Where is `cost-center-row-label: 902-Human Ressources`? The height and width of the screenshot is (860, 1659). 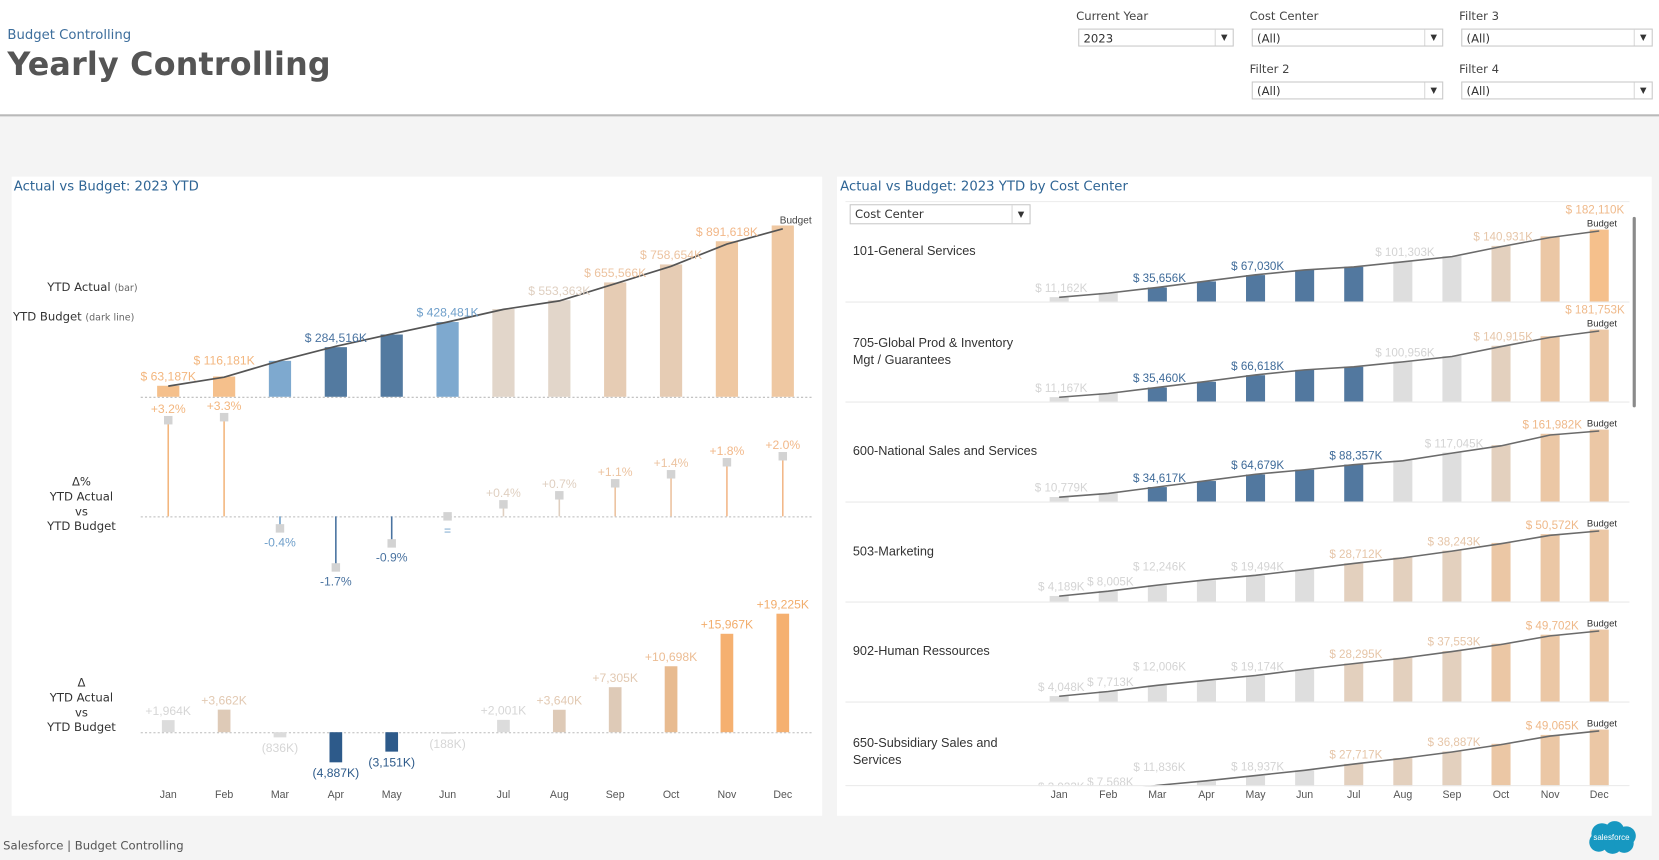
cost-center-row-label: 902-Human Ressources is located at coordinates (921, 650).